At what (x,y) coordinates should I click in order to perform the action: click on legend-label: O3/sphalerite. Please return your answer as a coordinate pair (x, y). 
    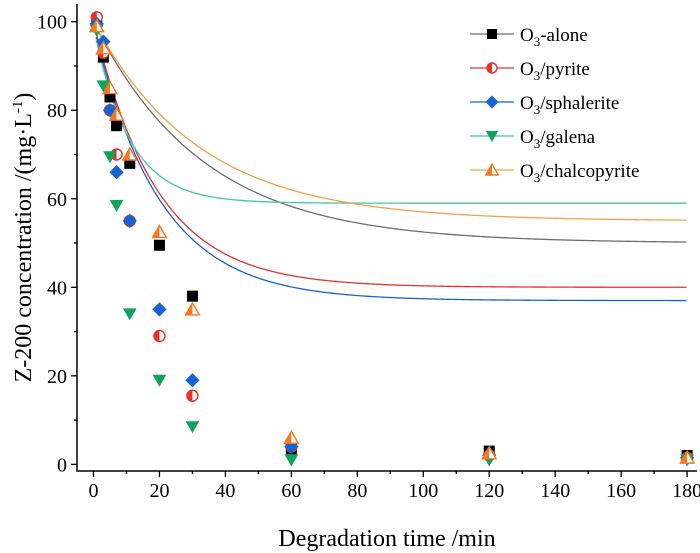
    Looking at the image, I should click on (569, 105).